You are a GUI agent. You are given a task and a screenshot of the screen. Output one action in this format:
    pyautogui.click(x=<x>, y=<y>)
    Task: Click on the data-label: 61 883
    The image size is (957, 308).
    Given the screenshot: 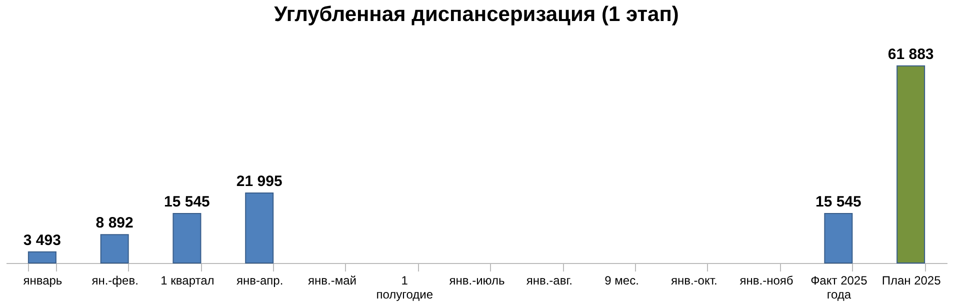 What is the action you would take?
    pyautogui.click(x=911, y=54)
    